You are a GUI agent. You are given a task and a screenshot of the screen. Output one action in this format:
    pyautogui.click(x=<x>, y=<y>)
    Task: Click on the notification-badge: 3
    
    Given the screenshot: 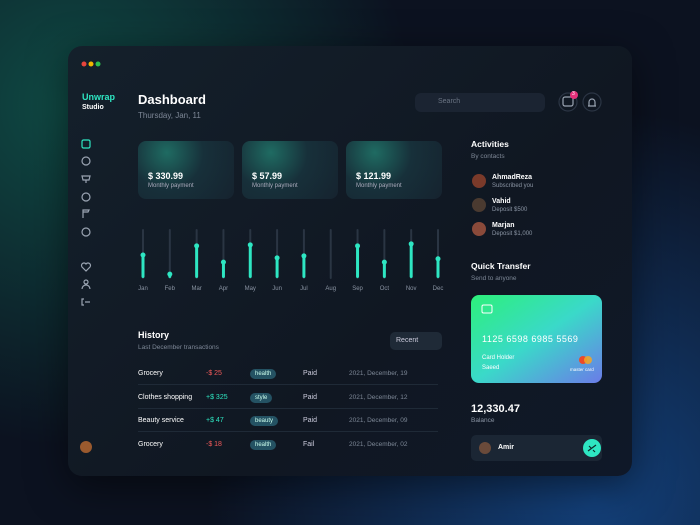 What is the action you would take?
    pyautogui.click(x=573, y=94)
    